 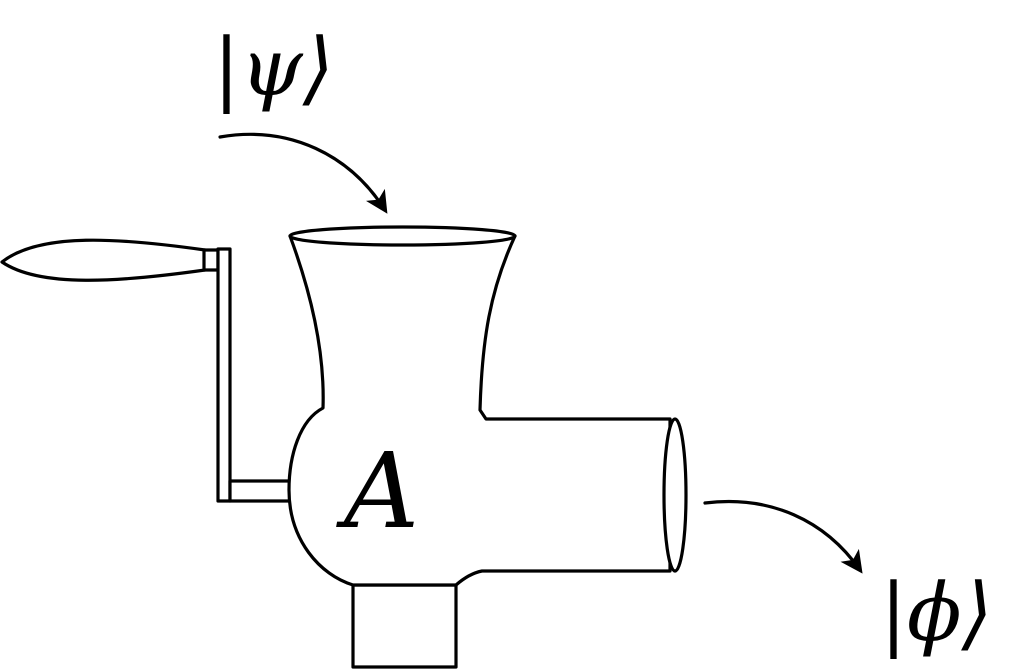 I want to click on hopper-rim, so click(x=402, y=236).